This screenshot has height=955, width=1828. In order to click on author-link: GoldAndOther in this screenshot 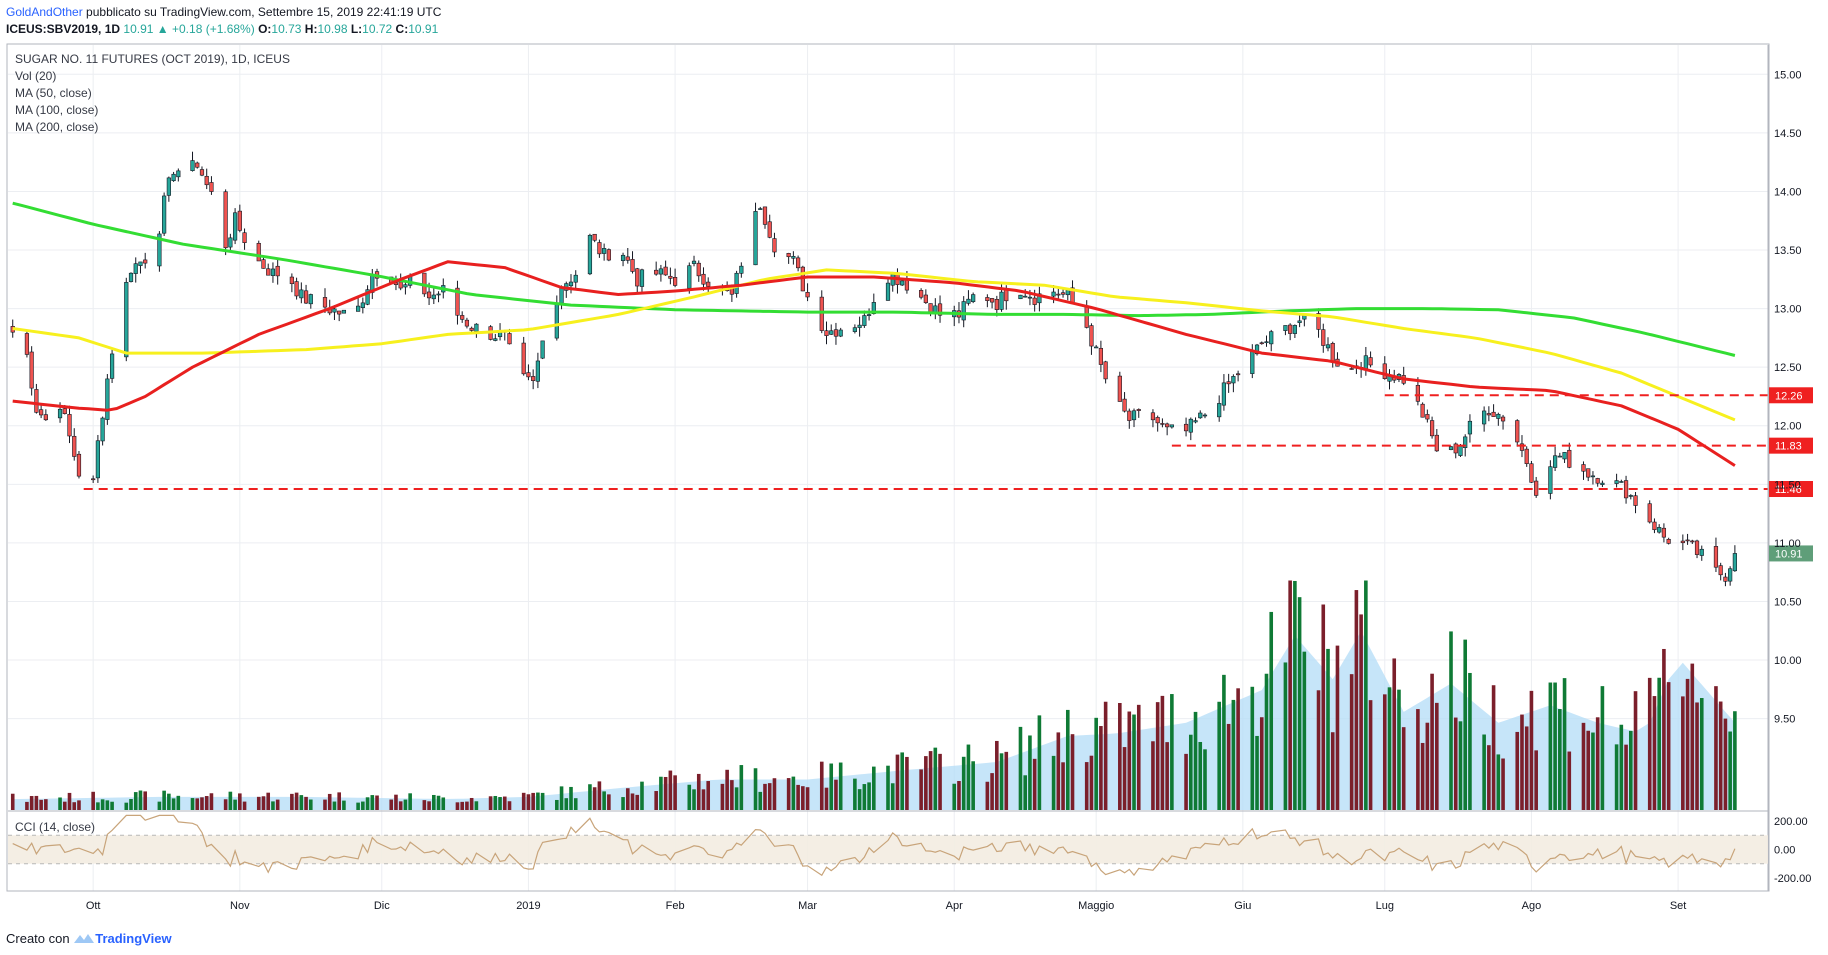, I will do `click(44, 12)`.